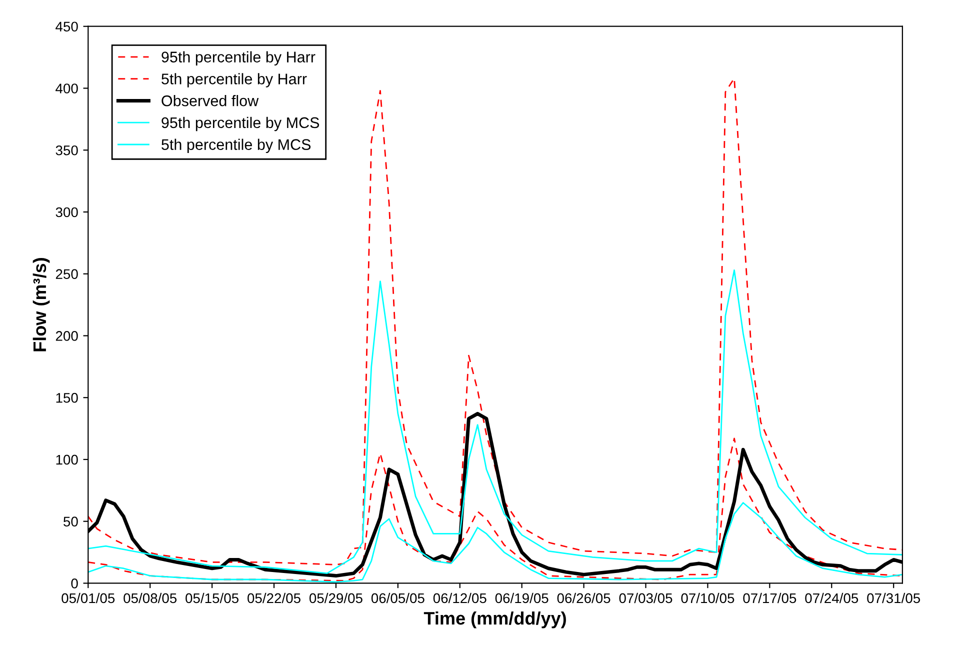 Image resolution: width=958 pixels, height=659 pixels. Describe the element at coordinates (67, 274) in the screenshot. I see `y-tick-label: 250` at that location.